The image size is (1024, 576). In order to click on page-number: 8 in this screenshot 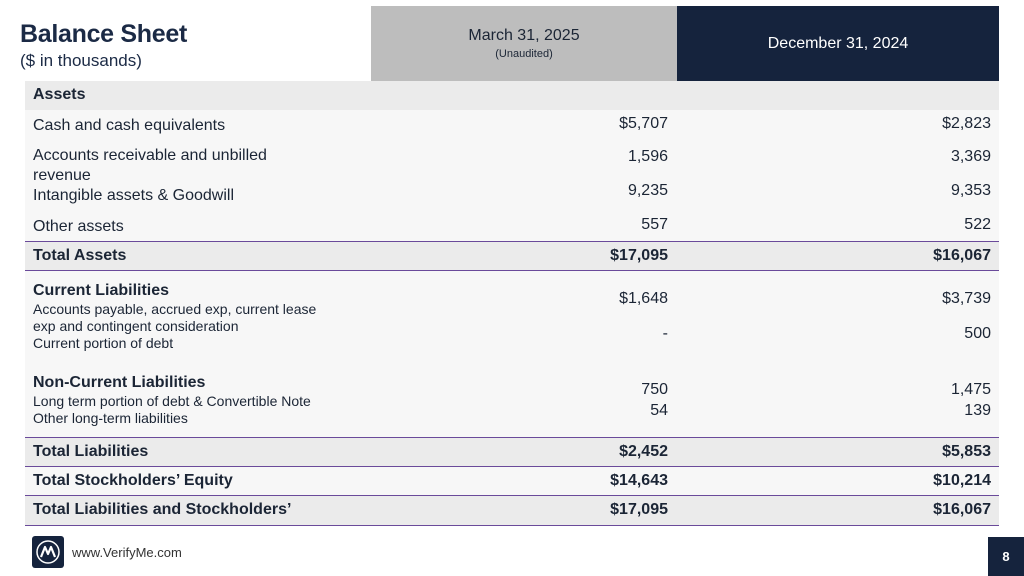, I will do `click(1006, 556)`.